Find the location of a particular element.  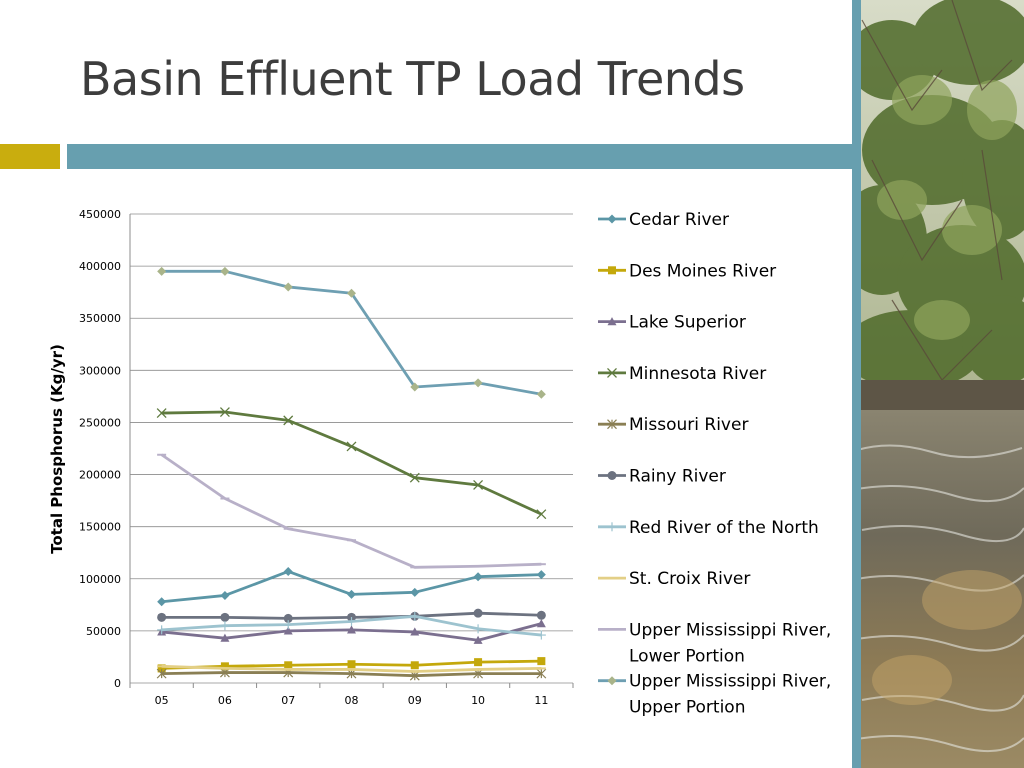

legend-label: Cedar River is located at coordinates (679, 220).